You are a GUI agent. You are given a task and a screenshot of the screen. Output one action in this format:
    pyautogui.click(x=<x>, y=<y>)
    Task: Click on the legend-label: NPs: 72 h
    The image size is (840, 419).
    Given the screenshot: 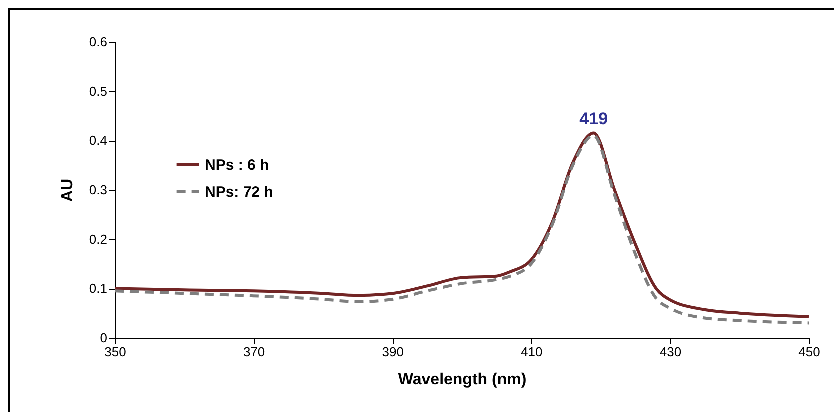 What is the action you would take?
    pyautogui.click(x=239, y=192)
    